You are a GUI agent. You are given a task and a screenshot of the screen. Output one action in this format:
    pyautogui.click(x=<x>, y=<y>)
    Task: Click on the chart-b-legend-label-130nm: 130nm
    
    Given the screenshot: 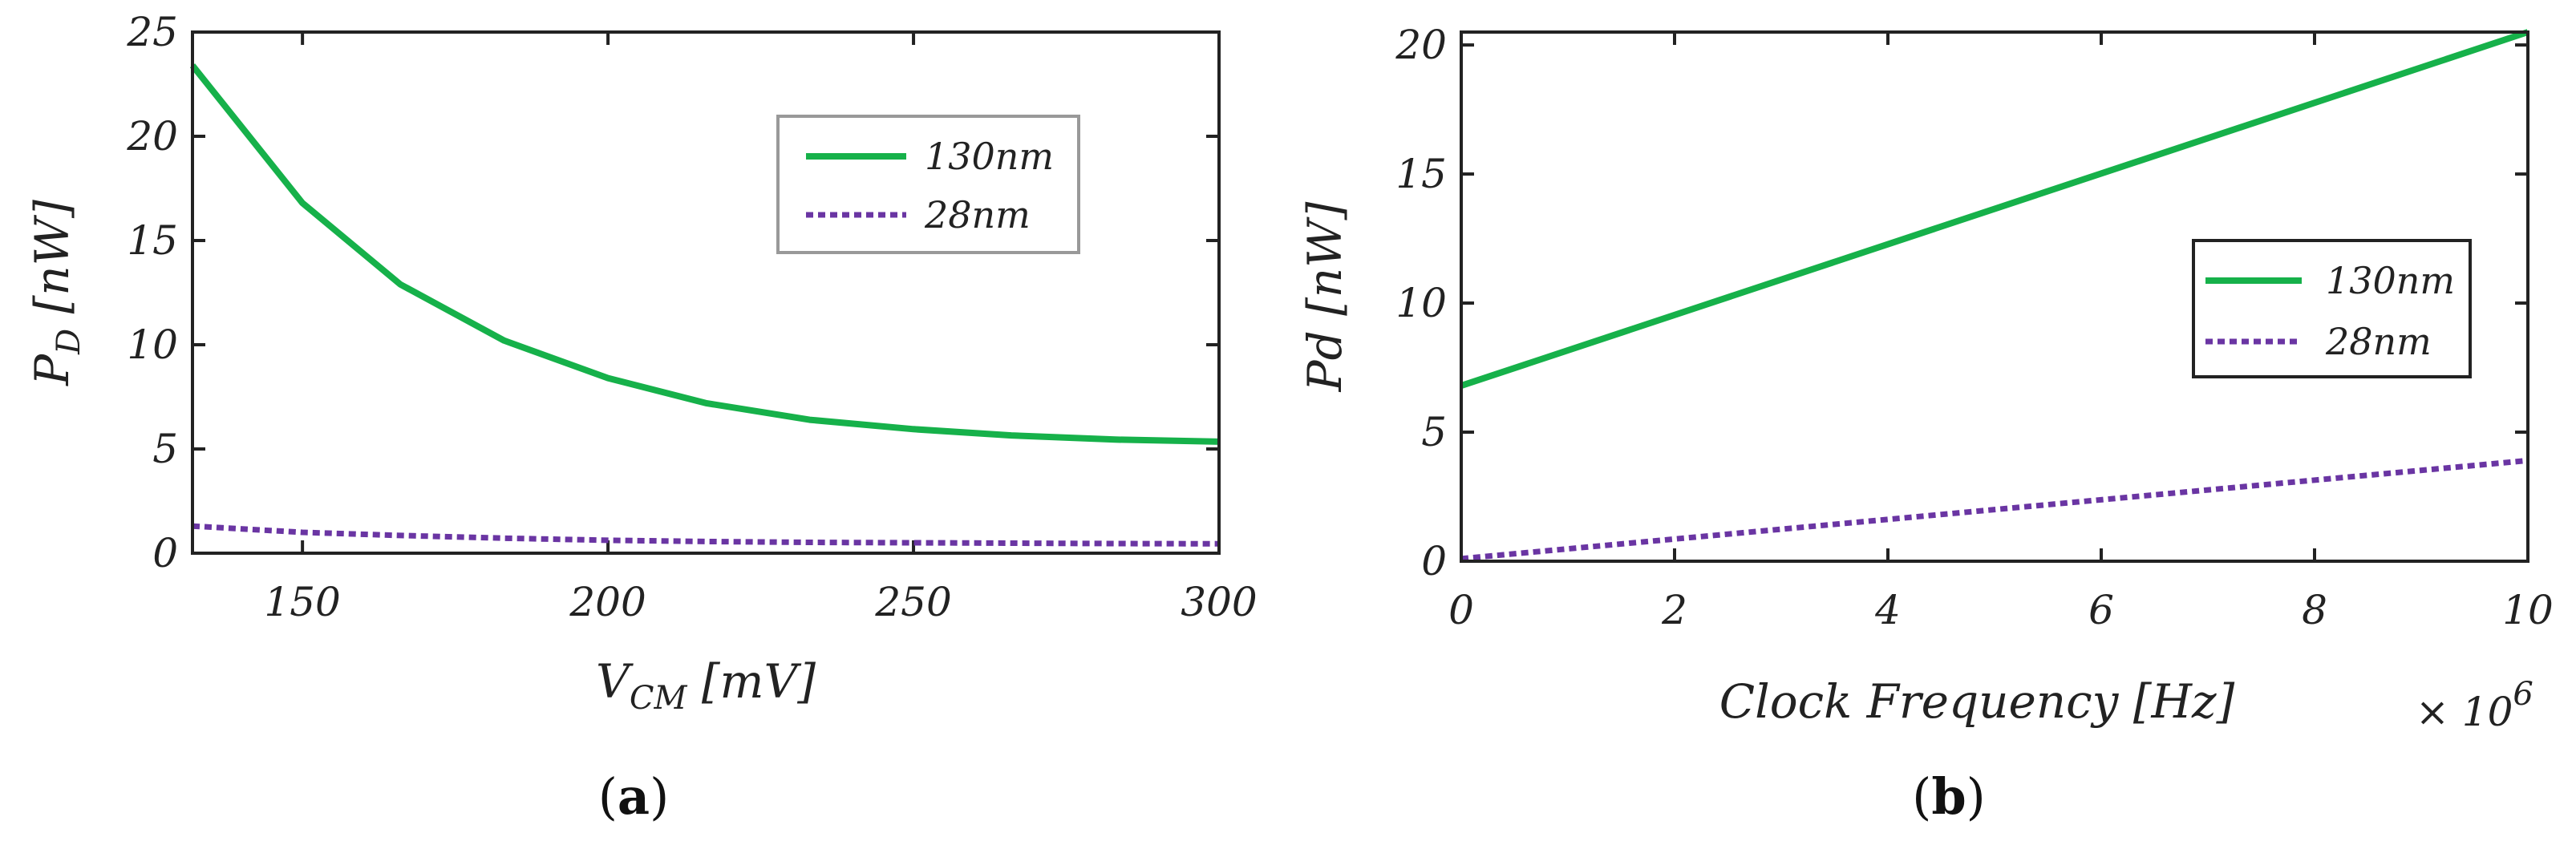 What is the action you would take?
    pyautogui.click(x=2390, y=280)
    